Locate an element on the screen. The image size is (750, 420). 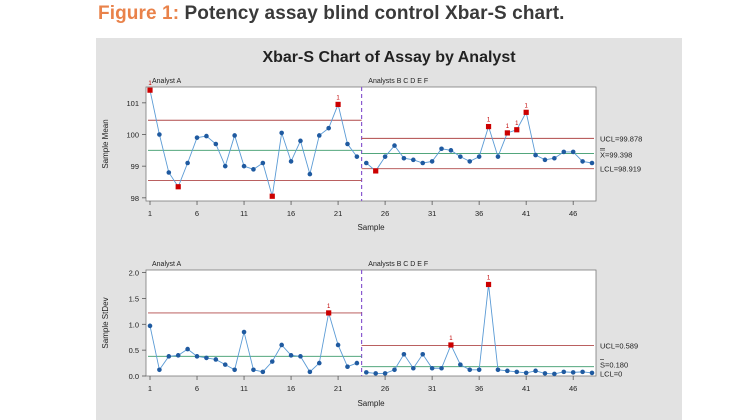
y-tick-label: 0.0 is located at coordinates (134, 376).